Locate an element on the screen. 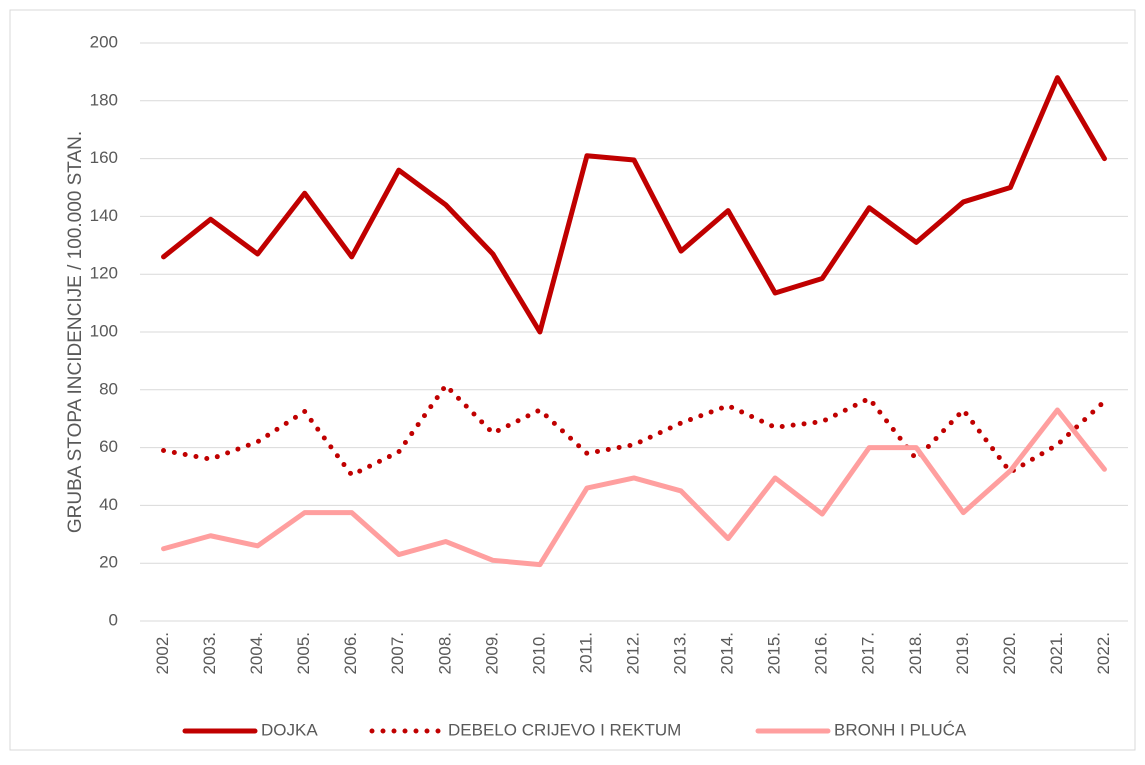 Image resolution: width=1145 pixels, height=765 pixels. y-tick-label: 0 is located at coordinates (113, 619).